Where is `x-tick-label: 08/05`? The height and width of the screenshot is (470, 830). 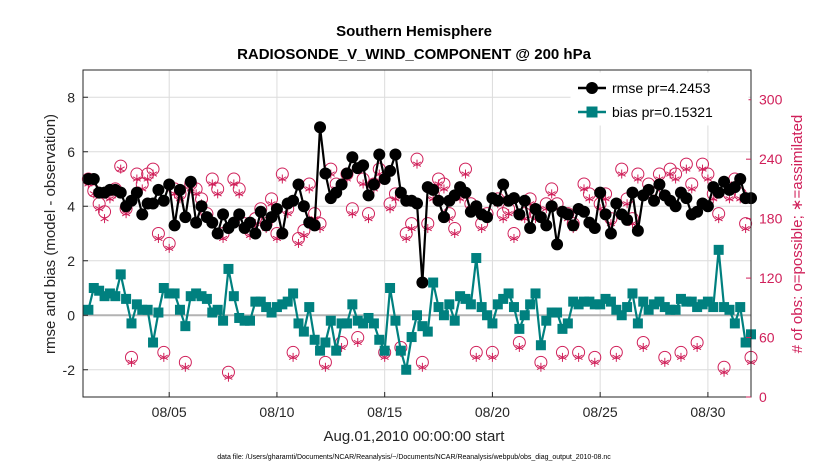
x-tick-label: 08/05 is located at coordinates (169, 412).